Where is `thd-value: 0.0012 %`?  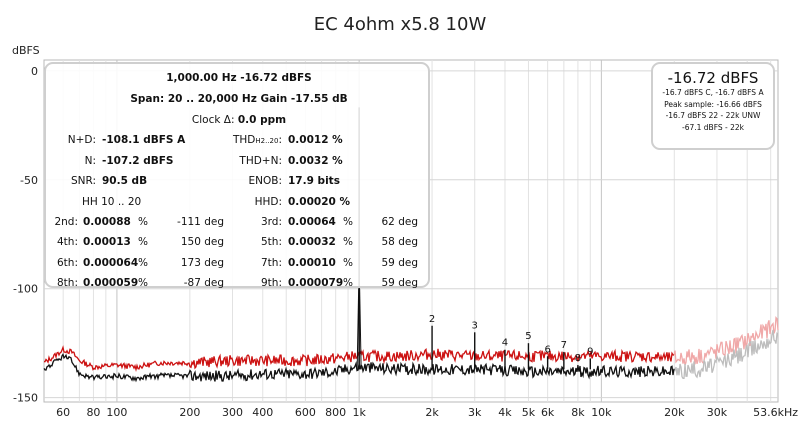
thd-value: 0.0012 % is located at coordinates (315, 140).